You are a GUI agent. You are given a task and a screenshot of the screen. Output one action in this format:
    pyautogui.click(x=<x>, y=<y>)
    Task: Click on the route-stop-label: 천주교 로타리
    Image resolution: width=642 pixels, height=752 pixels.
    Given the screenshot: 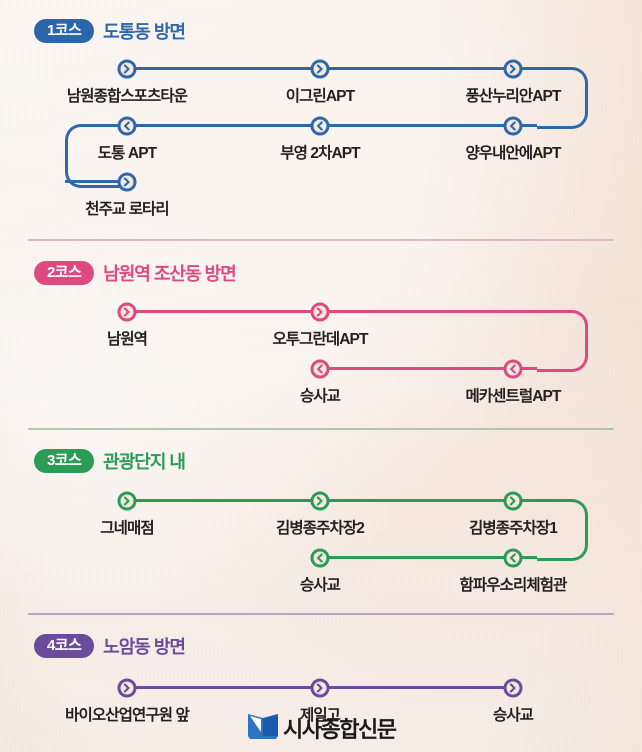 What is the action you would take?
    pyautogui.click(x=127, y=209)
    